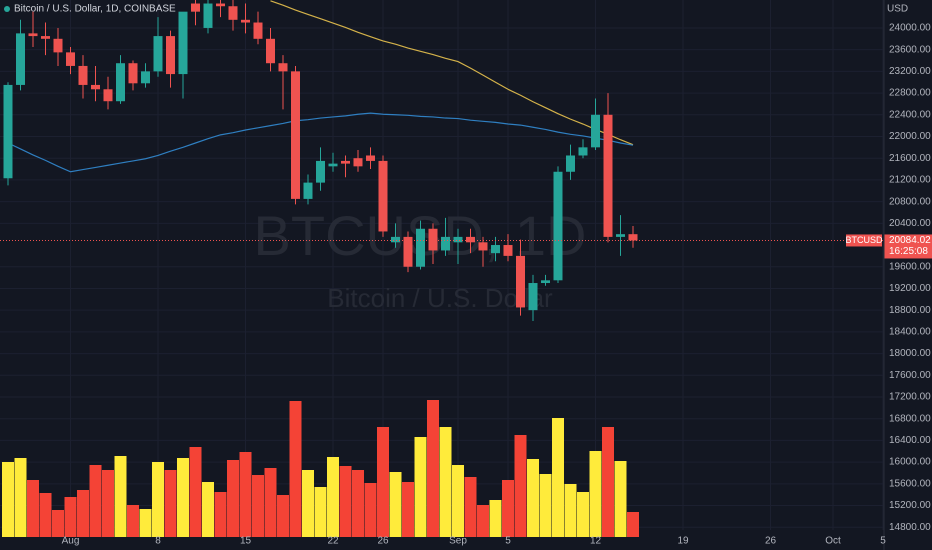 Image resolution: width=932 pixels, height=550 pixels. Describe the element at coordinates (910, 201) in the screenshot. I see `y-tick-label: 20800.00` at that location.